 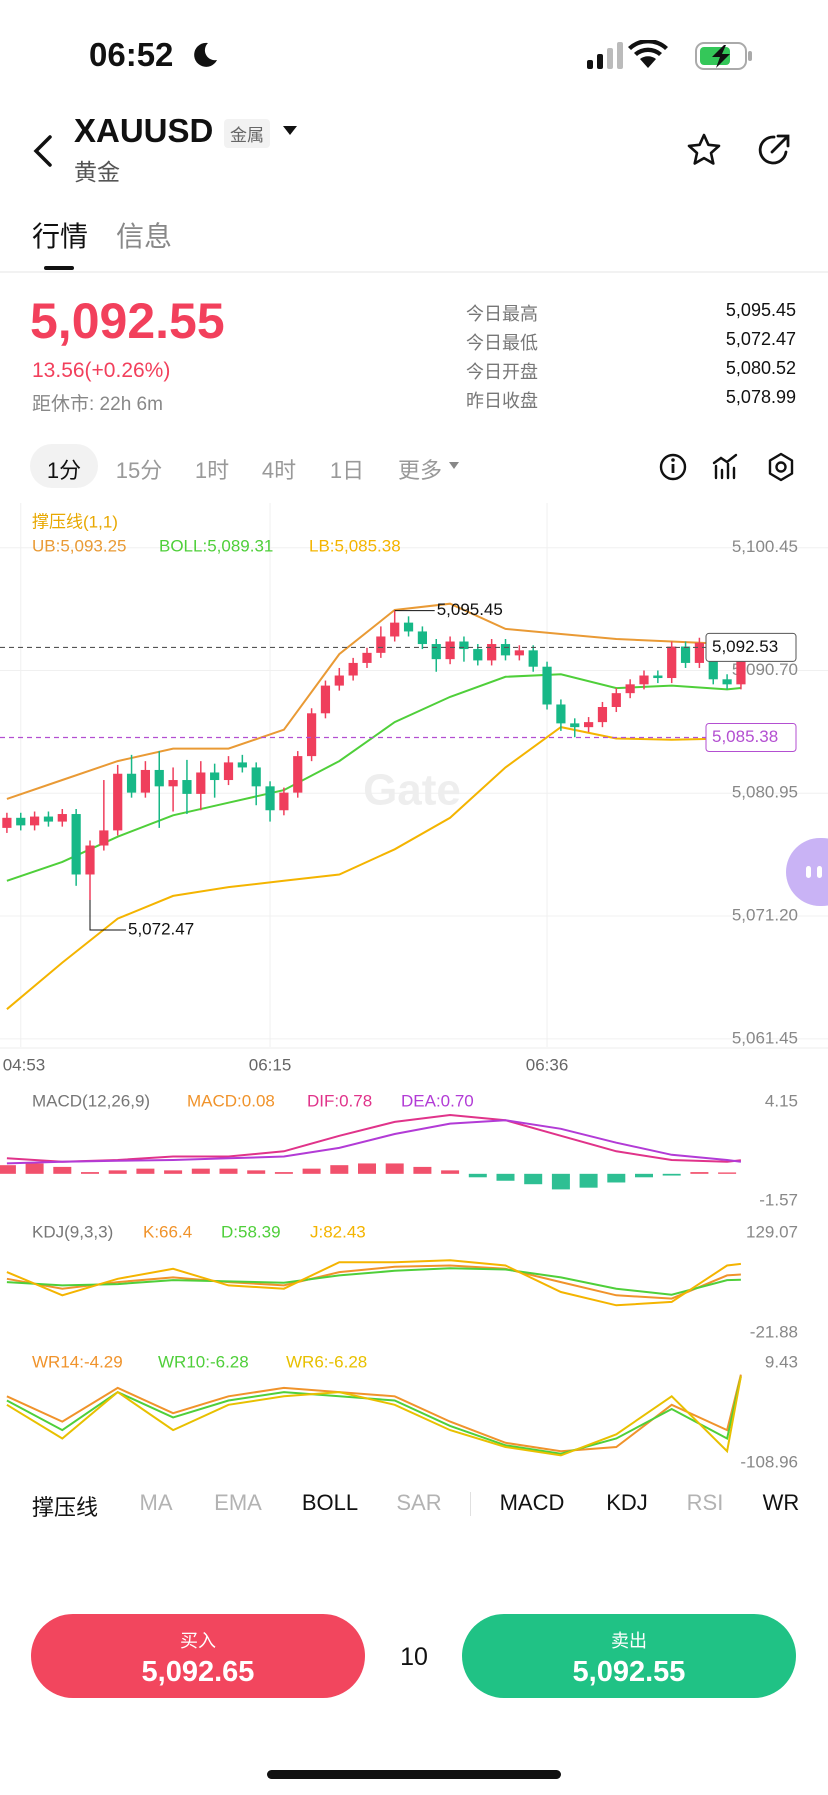 I want to click on legend-entry: WR14:-4.29, so click(x=77, y=1361).